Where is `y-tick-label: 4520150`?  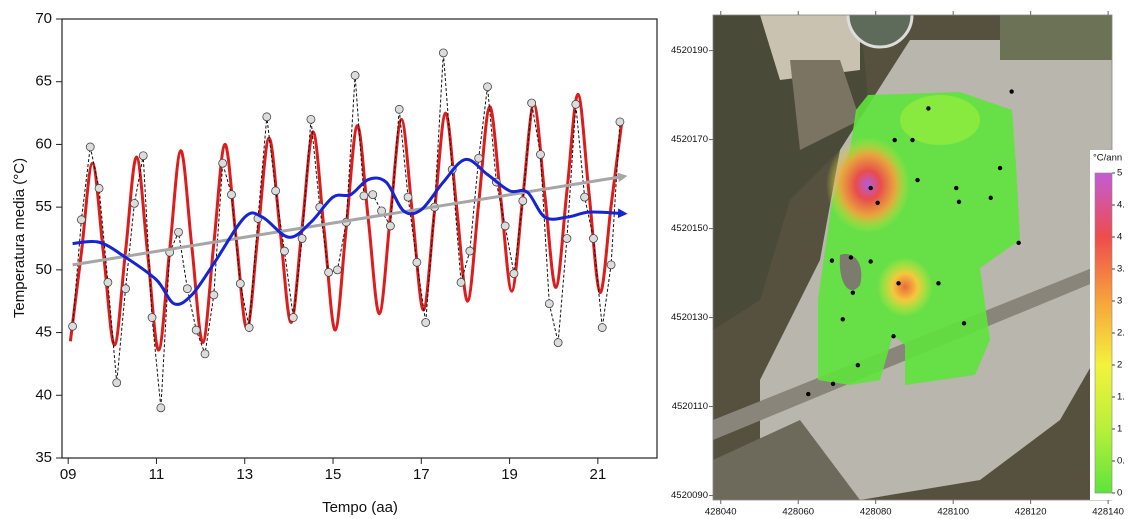 y-tick-label: 4520150 is located at coordinates (689, 228).